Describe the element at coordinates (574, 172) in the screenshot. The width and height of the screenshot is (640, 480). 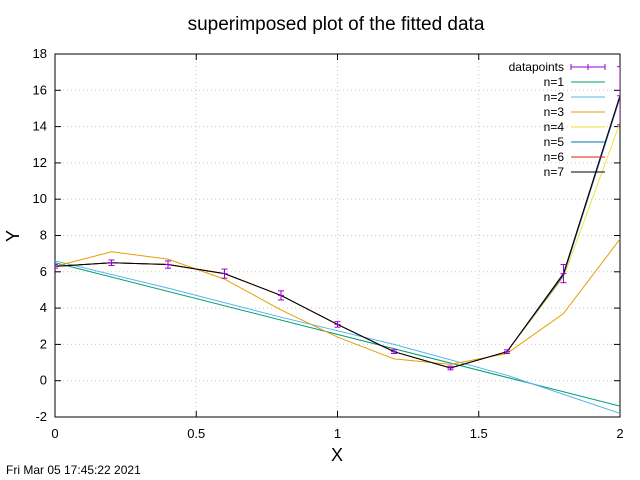
I see `legend-item-n7: n=7` at that location.